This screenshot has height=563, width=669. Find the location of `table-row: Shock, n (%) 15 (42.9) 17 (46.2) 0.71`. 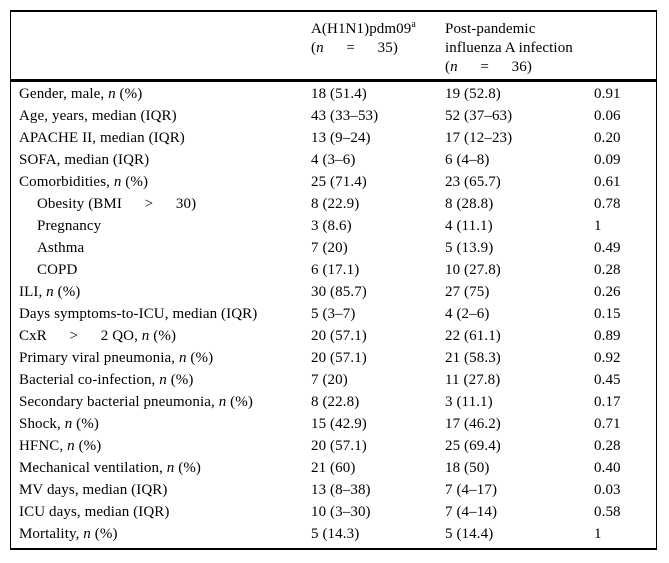

table-row: Shock, n (%) 15 (42.9) 17 (46.2) 0.71 is located at coordinates (333, 424).